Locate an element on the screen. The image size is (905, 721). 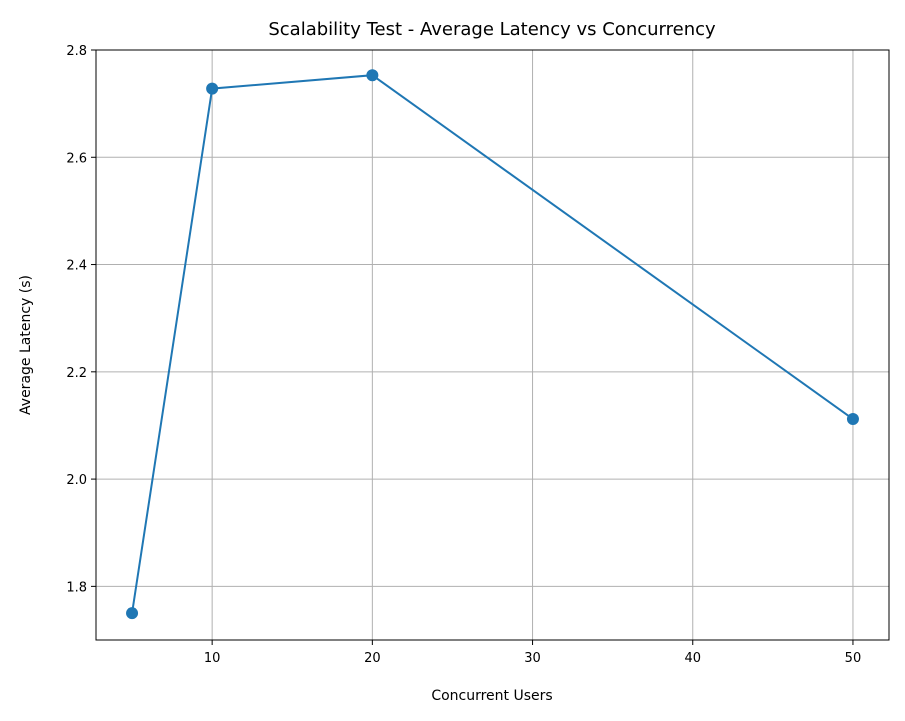
y-tick-label: 2.2 is located at coordinates (76, 373).